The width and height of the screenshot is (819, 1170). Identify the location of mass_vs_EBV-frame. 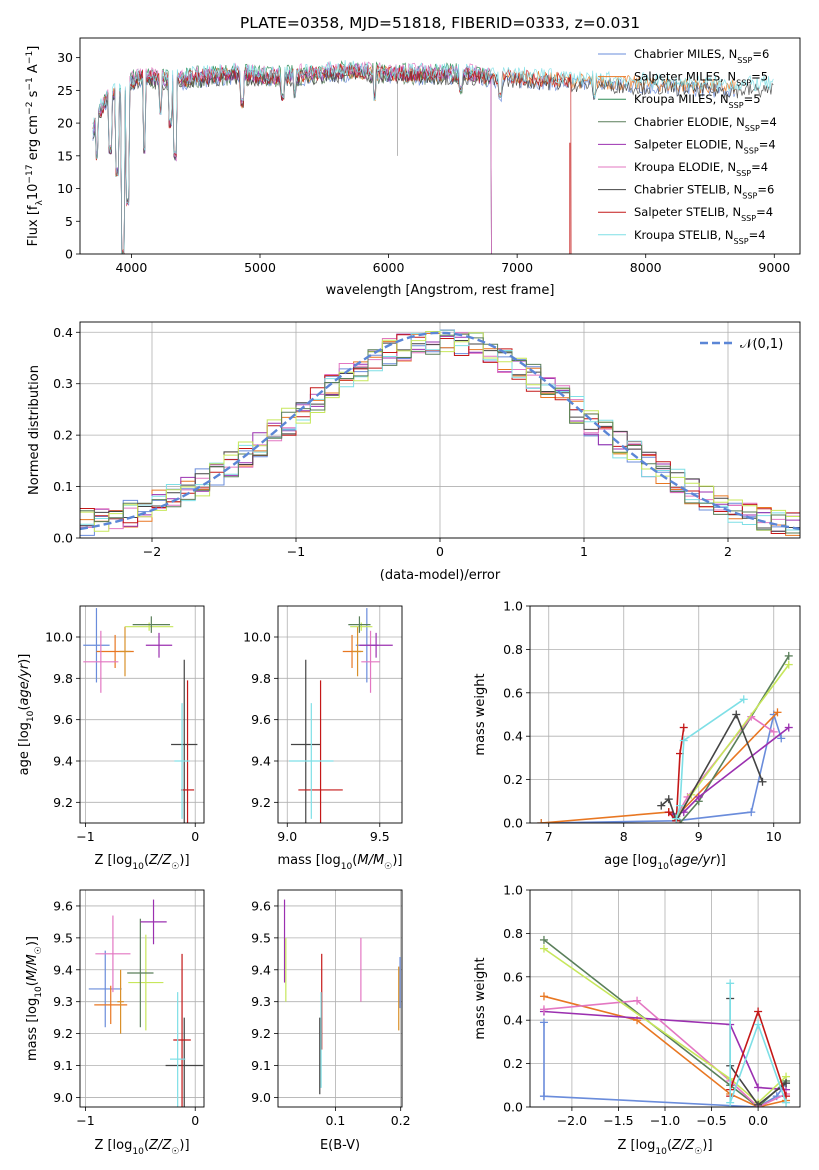
(340, 998).